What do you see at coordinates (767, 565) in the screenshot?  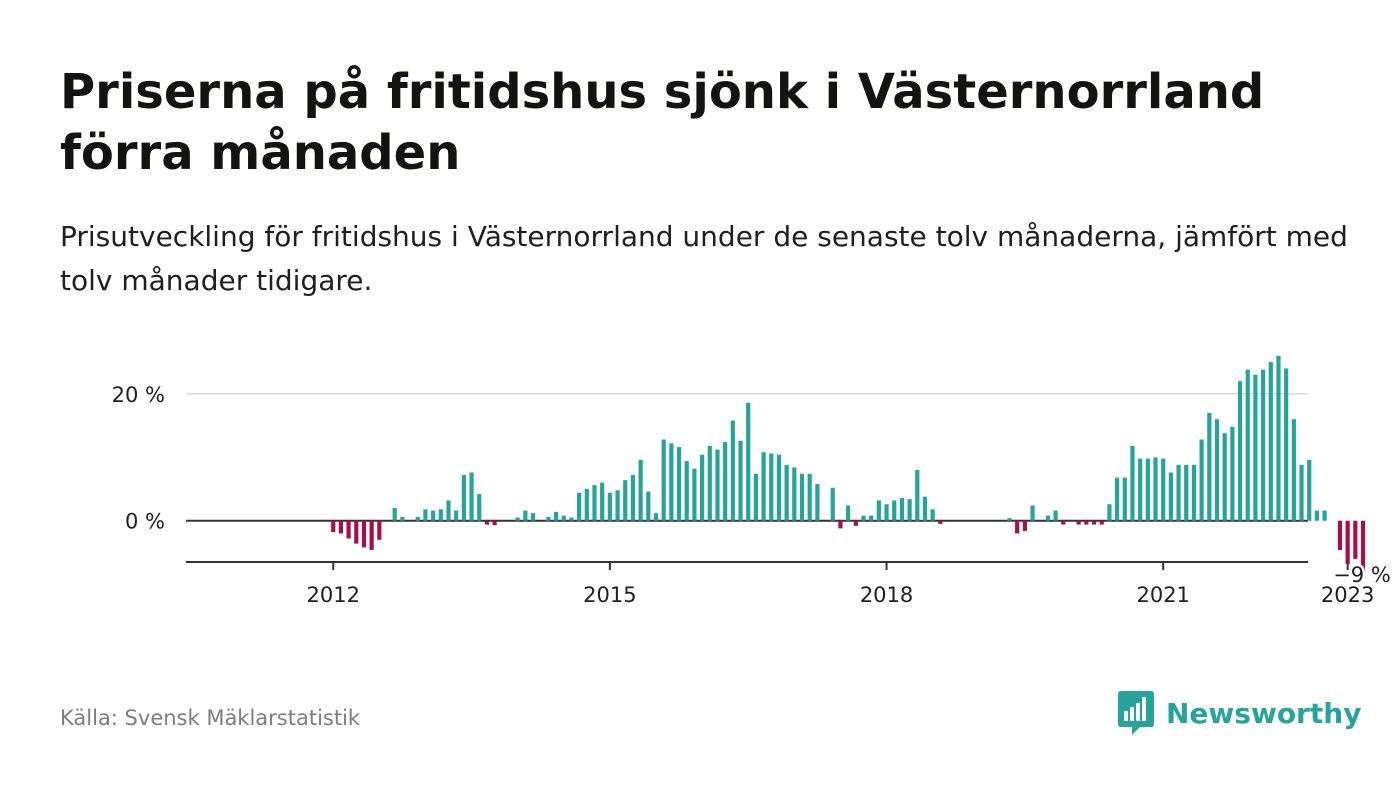 I see `axes` at bounding box center [767, 565].